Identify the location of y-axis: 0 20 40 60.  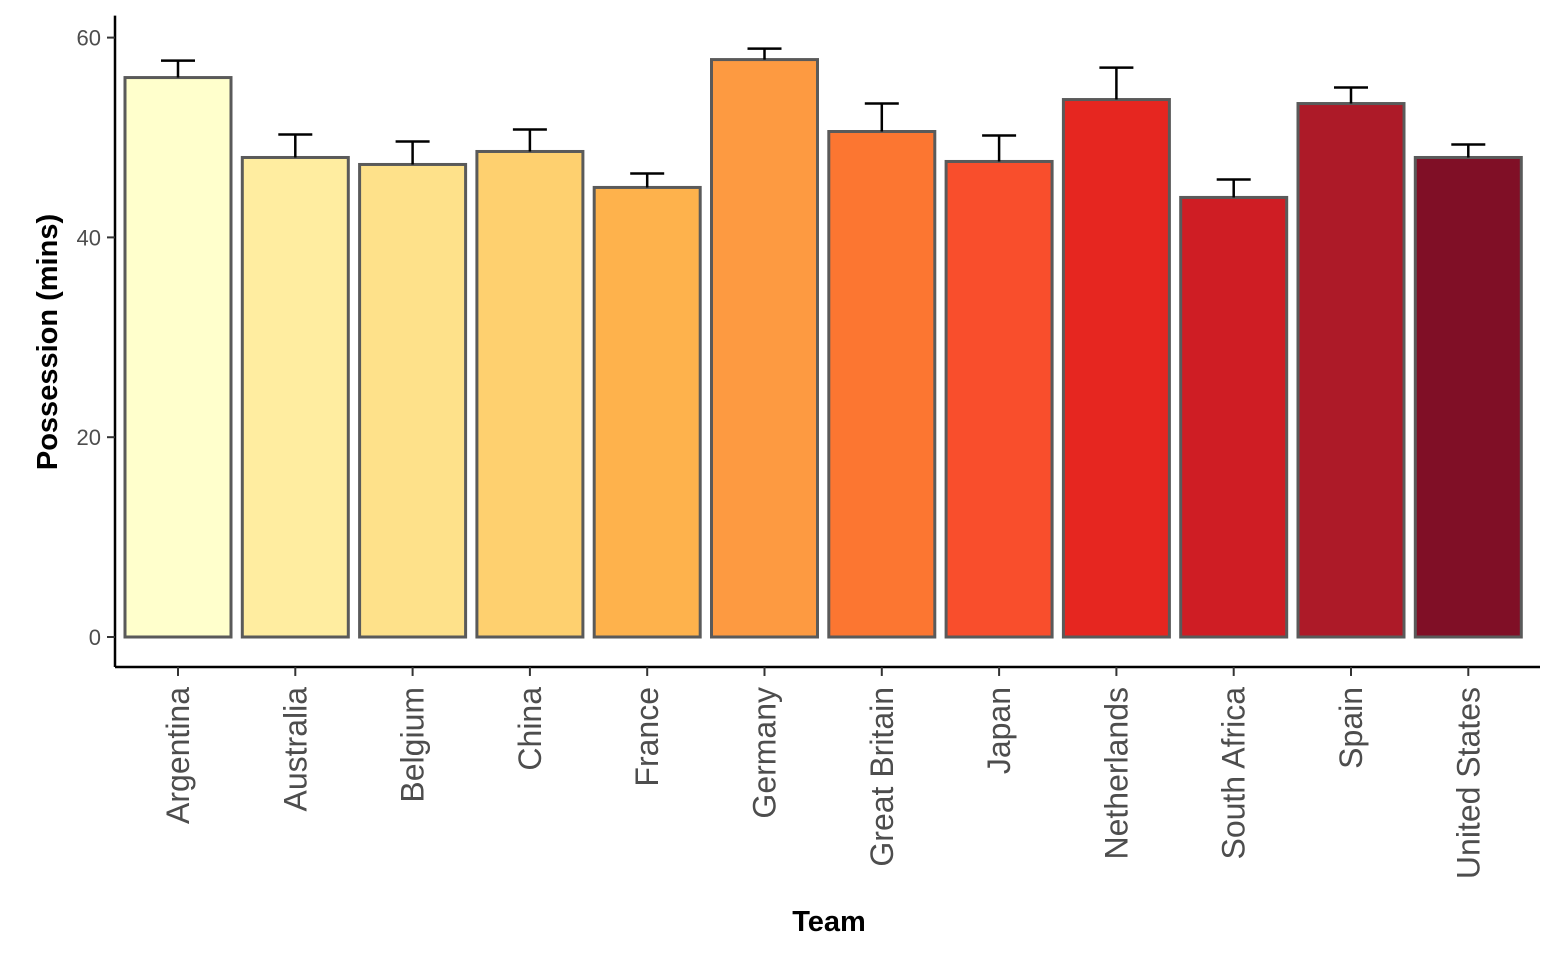
(97, 341).